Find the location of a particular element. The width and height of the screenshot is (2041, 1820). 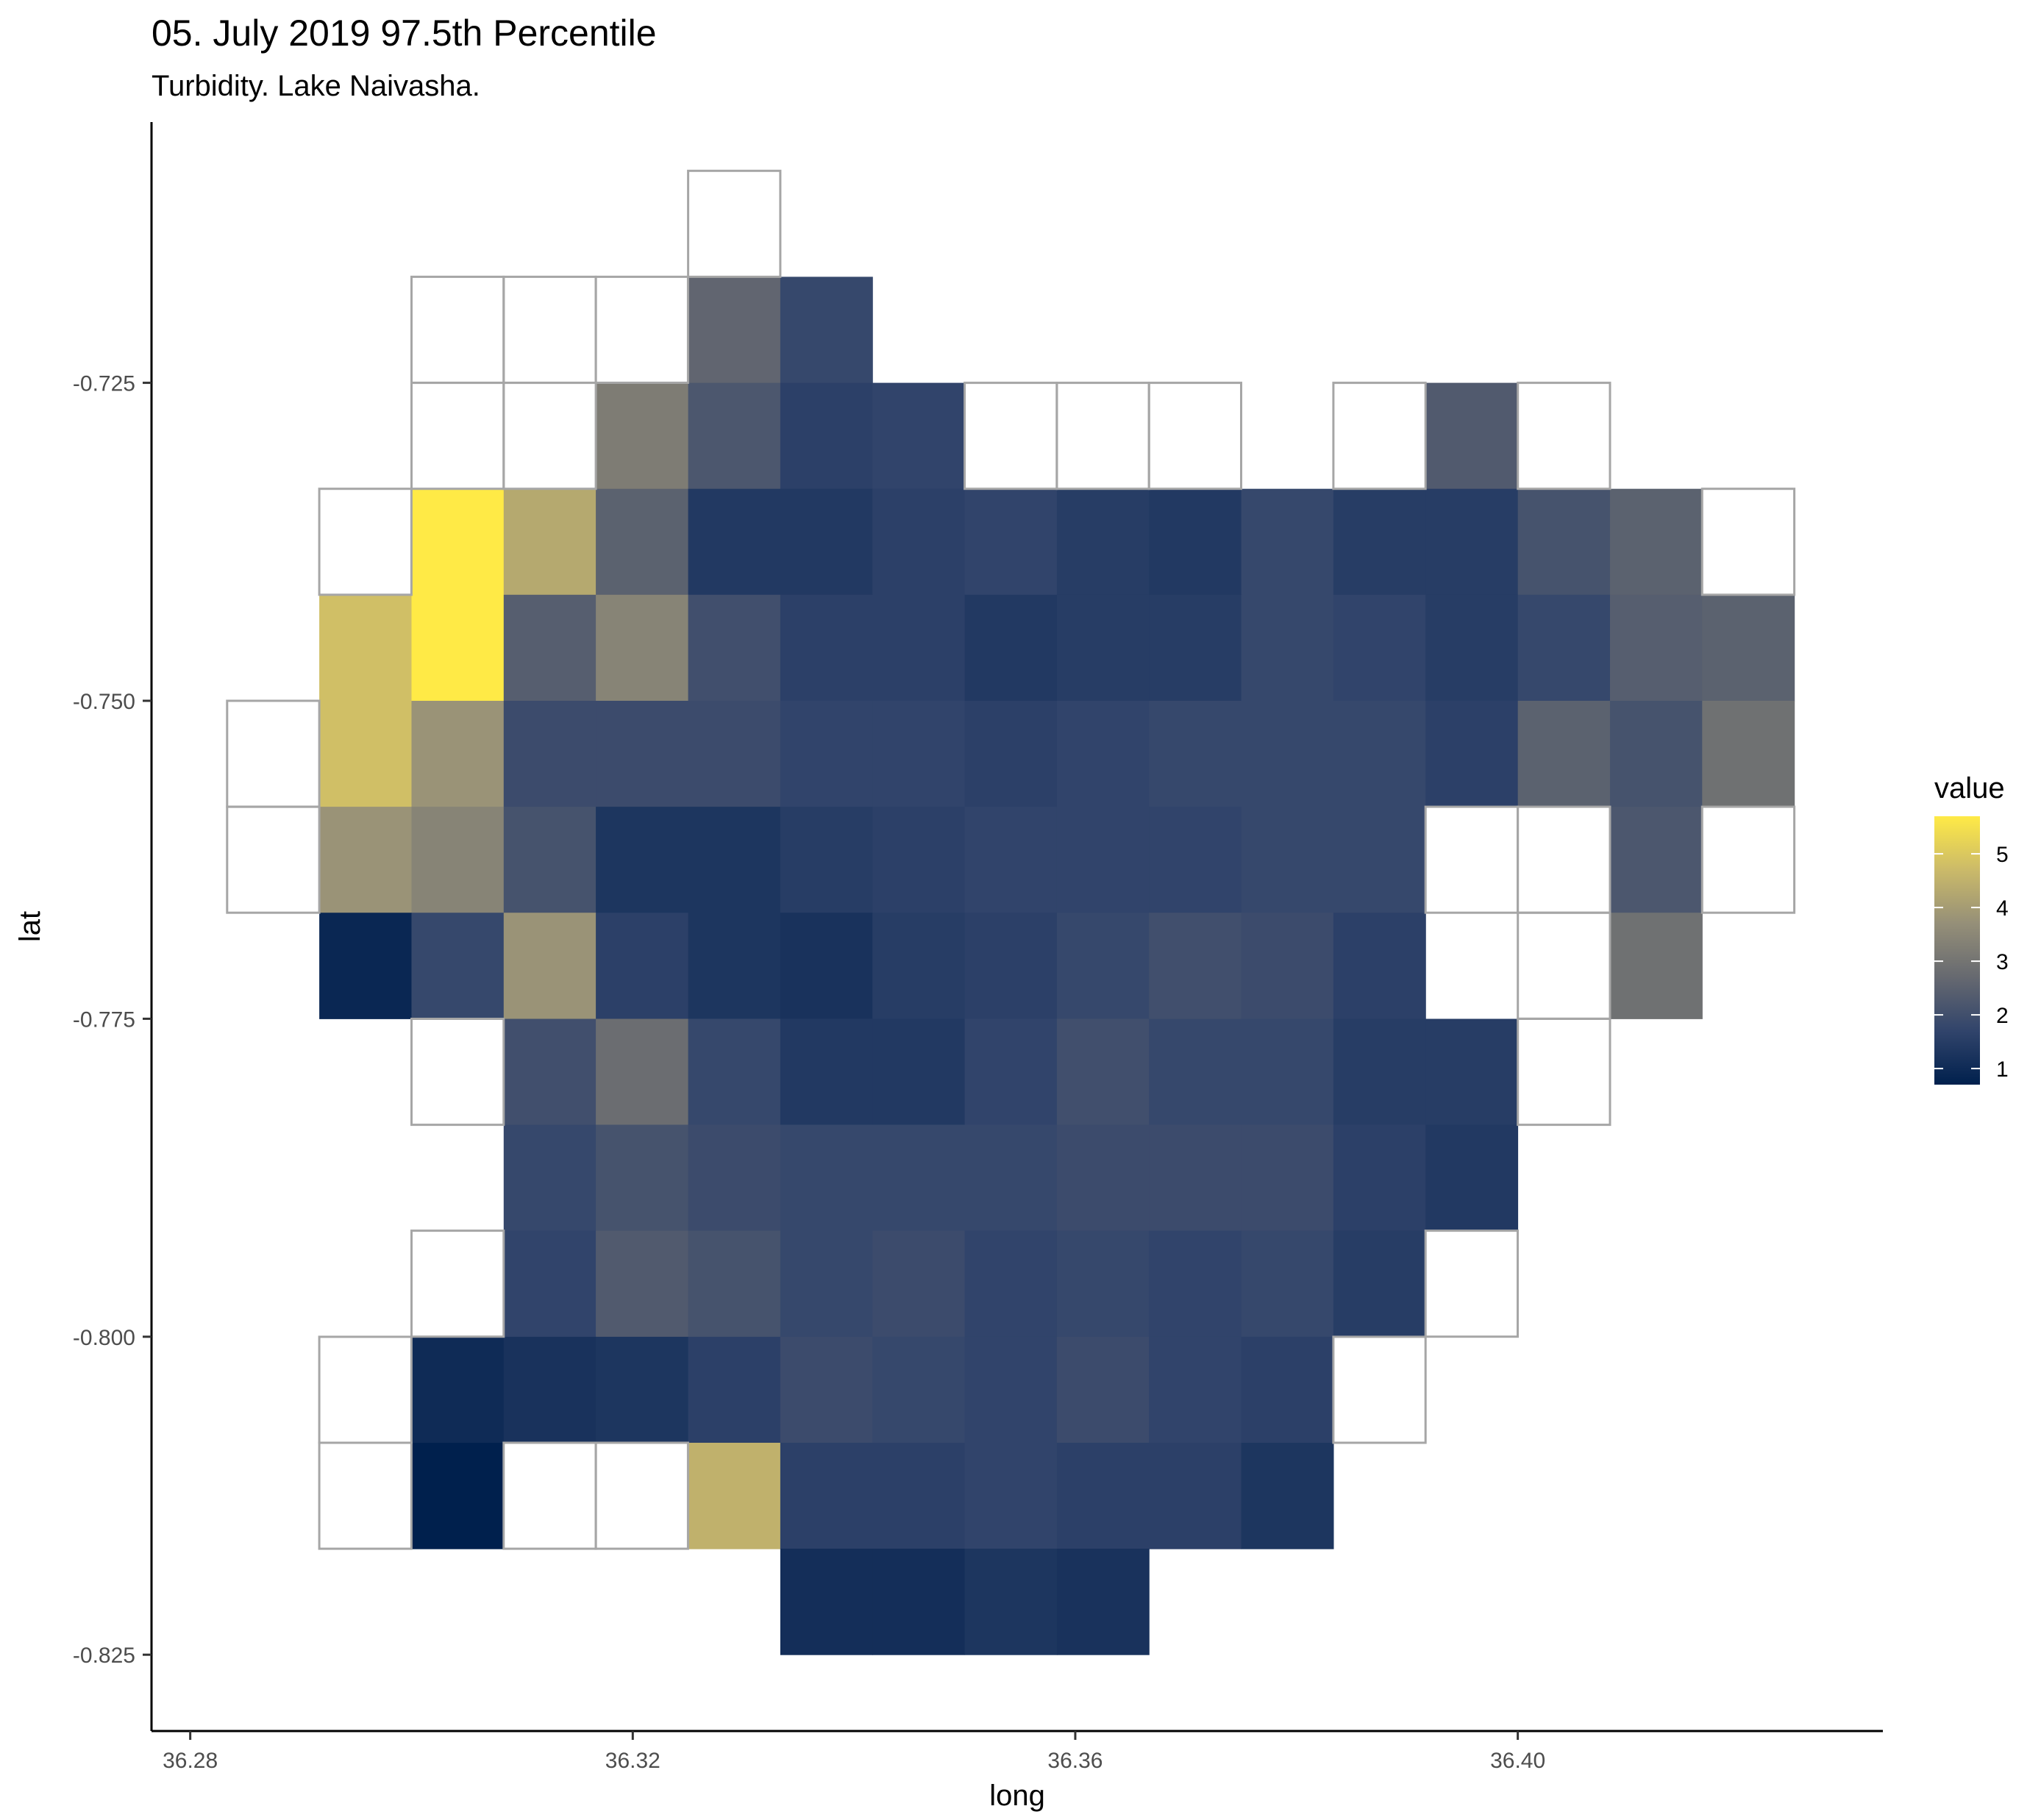

x-tick-label: 36.40 is located at coordinates (1517, 1761).